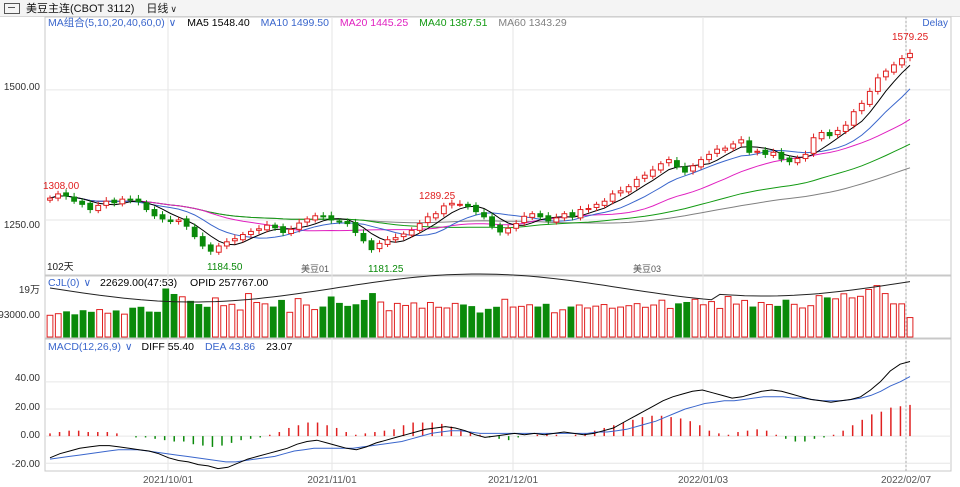 This screenshot has width=960, height=487. What do you see at coordinates (480, 195) in the screenshot?
I see `ma60-line` at bounding box center [480, 195].